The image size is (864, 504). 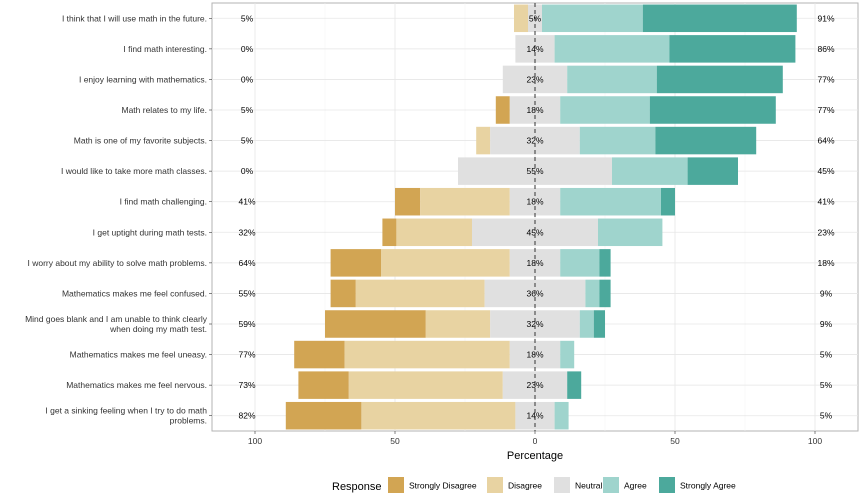 What do you see at coordinates (635, 486) in the screenshot?
I see `legend-entry: Agree` at bounding box center [635, 486].